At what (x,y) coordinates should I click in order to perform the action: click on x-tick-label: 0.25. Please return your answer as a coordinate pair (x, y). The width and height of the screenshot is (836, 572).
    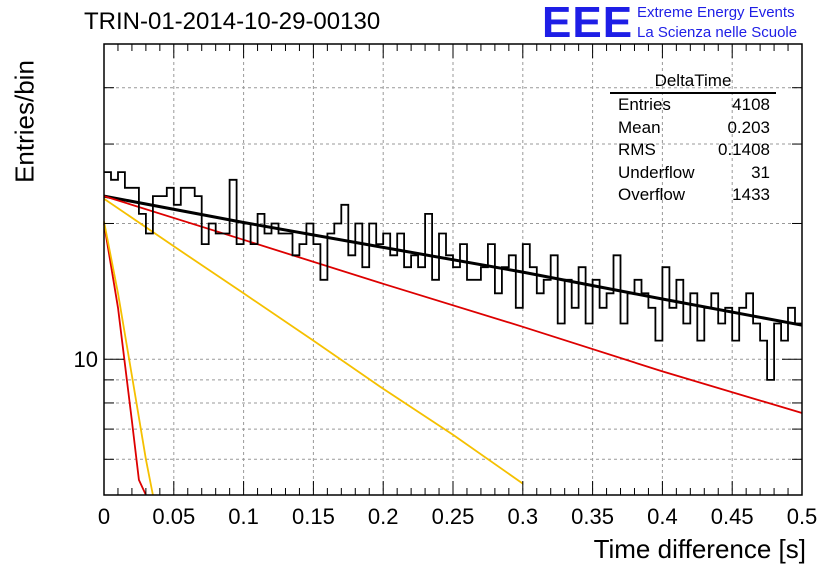
    Looking at the image, I should click on (453, 516).